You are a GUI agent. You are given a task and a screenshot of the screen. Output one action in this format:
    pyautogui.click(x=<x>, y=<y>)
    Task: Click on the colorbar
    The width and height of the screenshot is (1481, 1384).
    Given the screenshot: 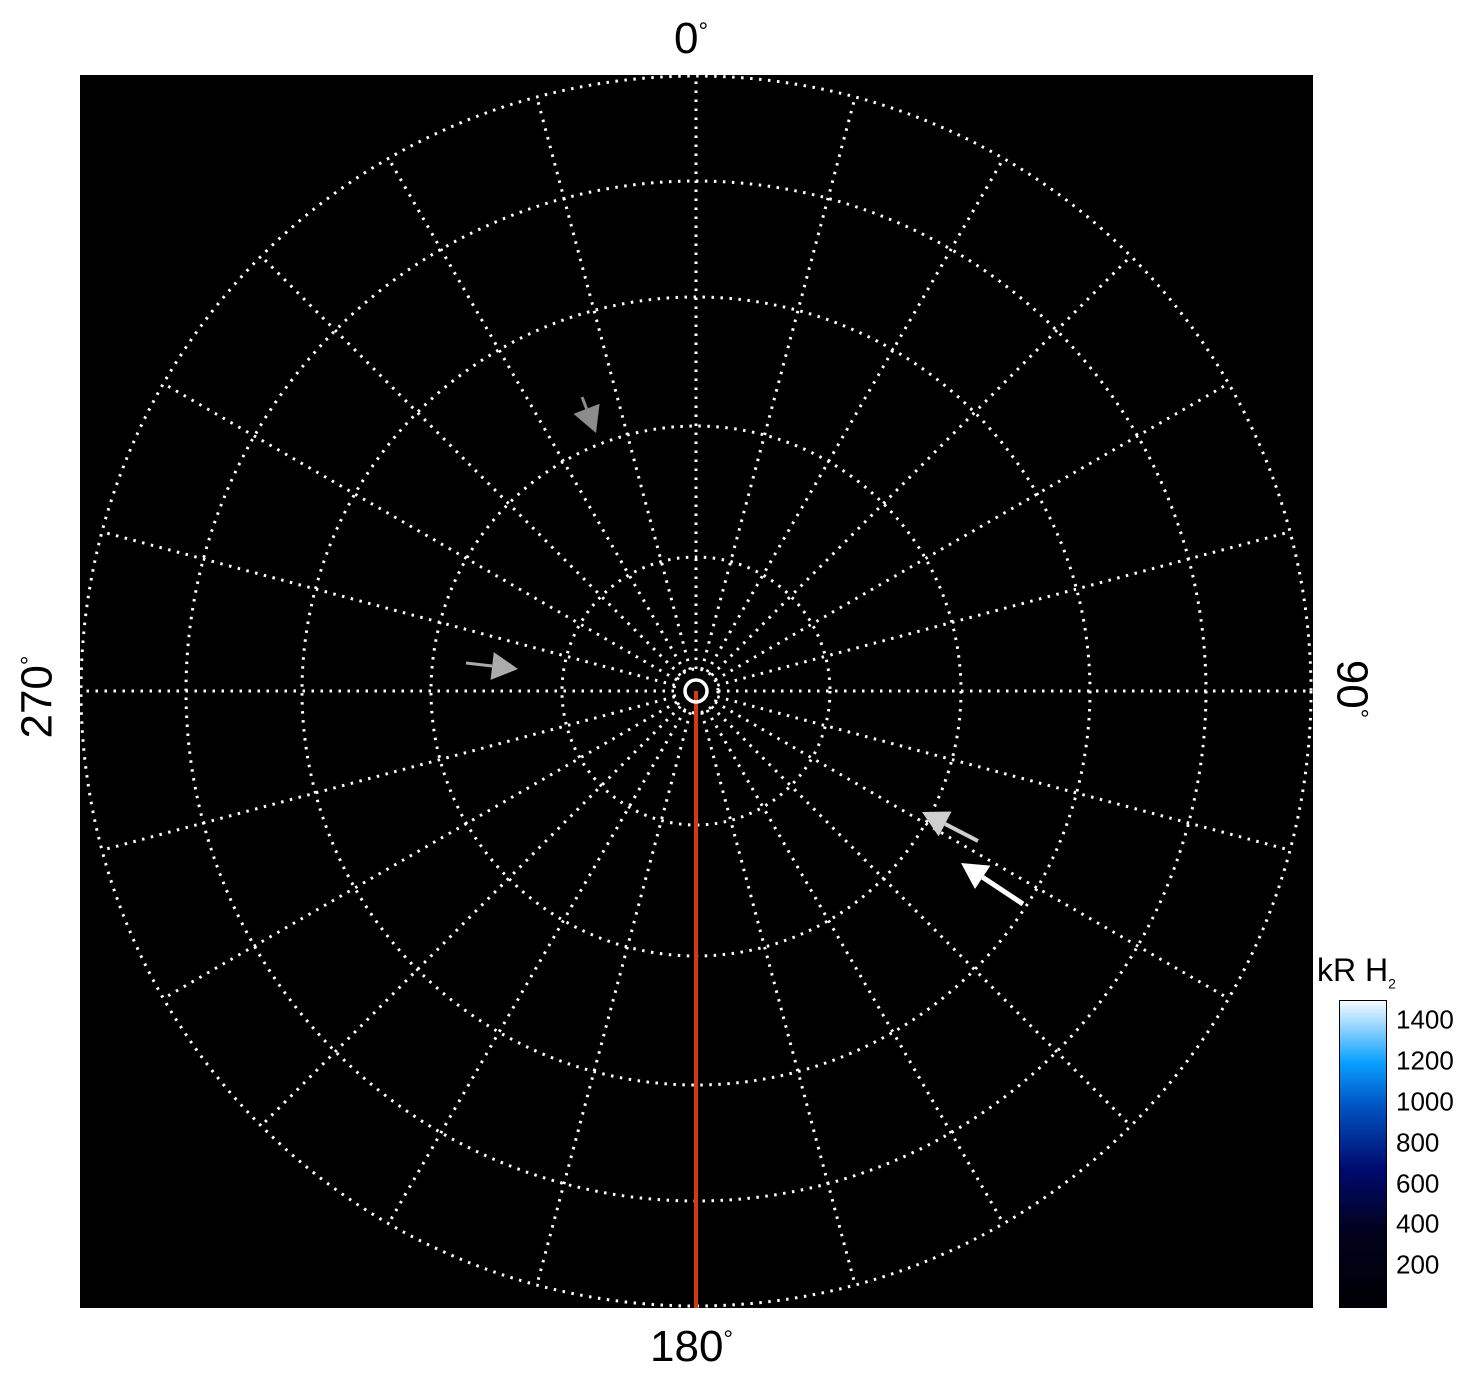 What is the action you would take?
    pyautogui.click(x=1363, y=1154)
    